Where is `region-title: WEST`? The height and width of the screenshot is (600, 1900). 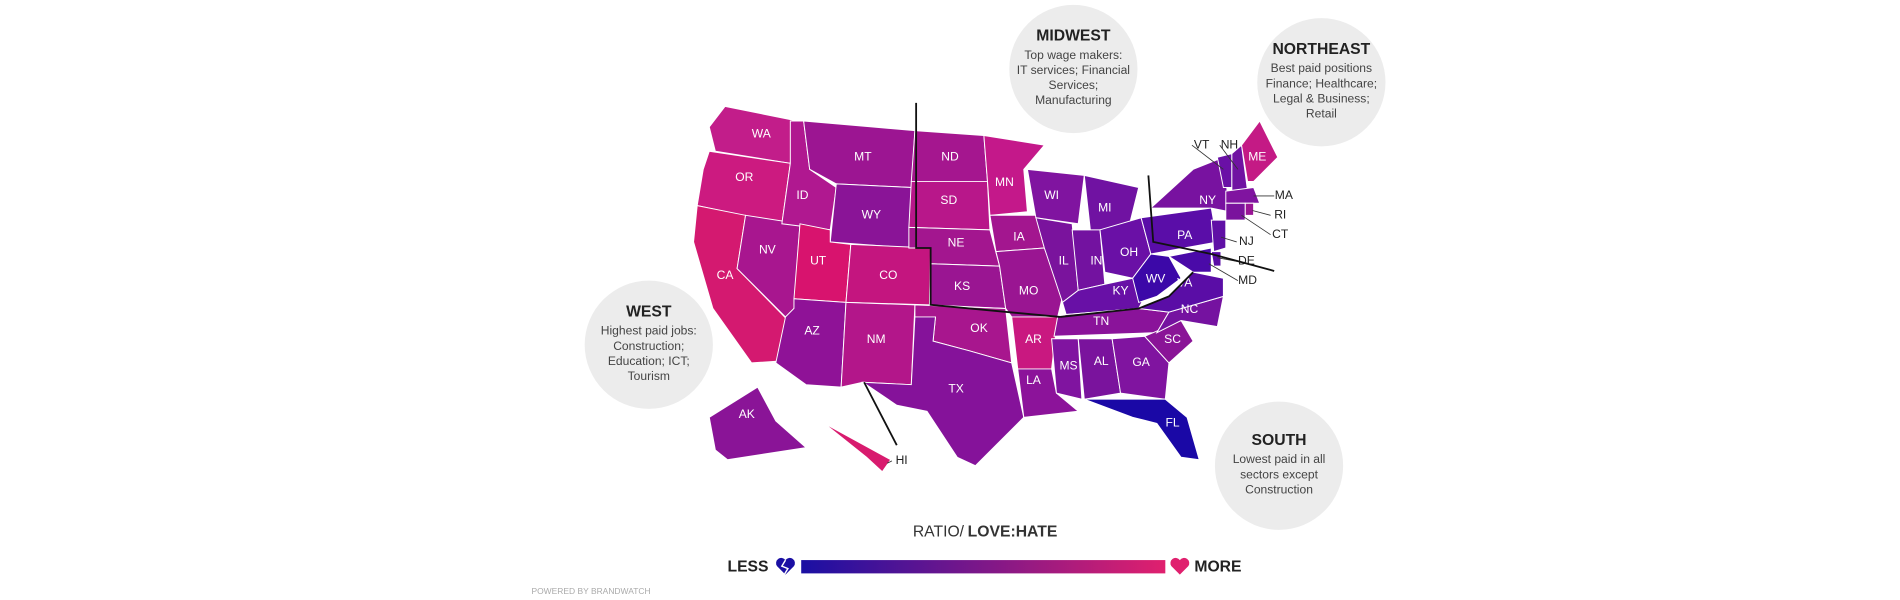 region-title: WEST is located at coordinates (649, 311).